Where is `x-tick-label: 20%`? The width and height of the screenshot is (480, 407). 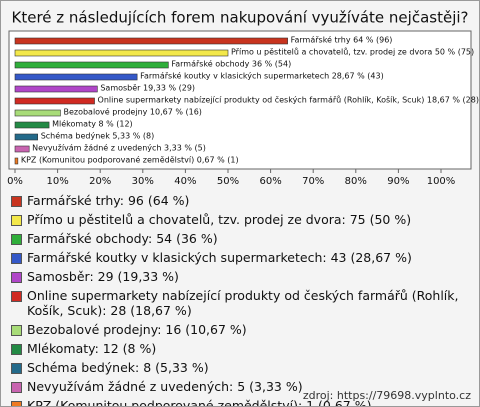 x-tick-label: 20% is located at coordinates (100, 181).